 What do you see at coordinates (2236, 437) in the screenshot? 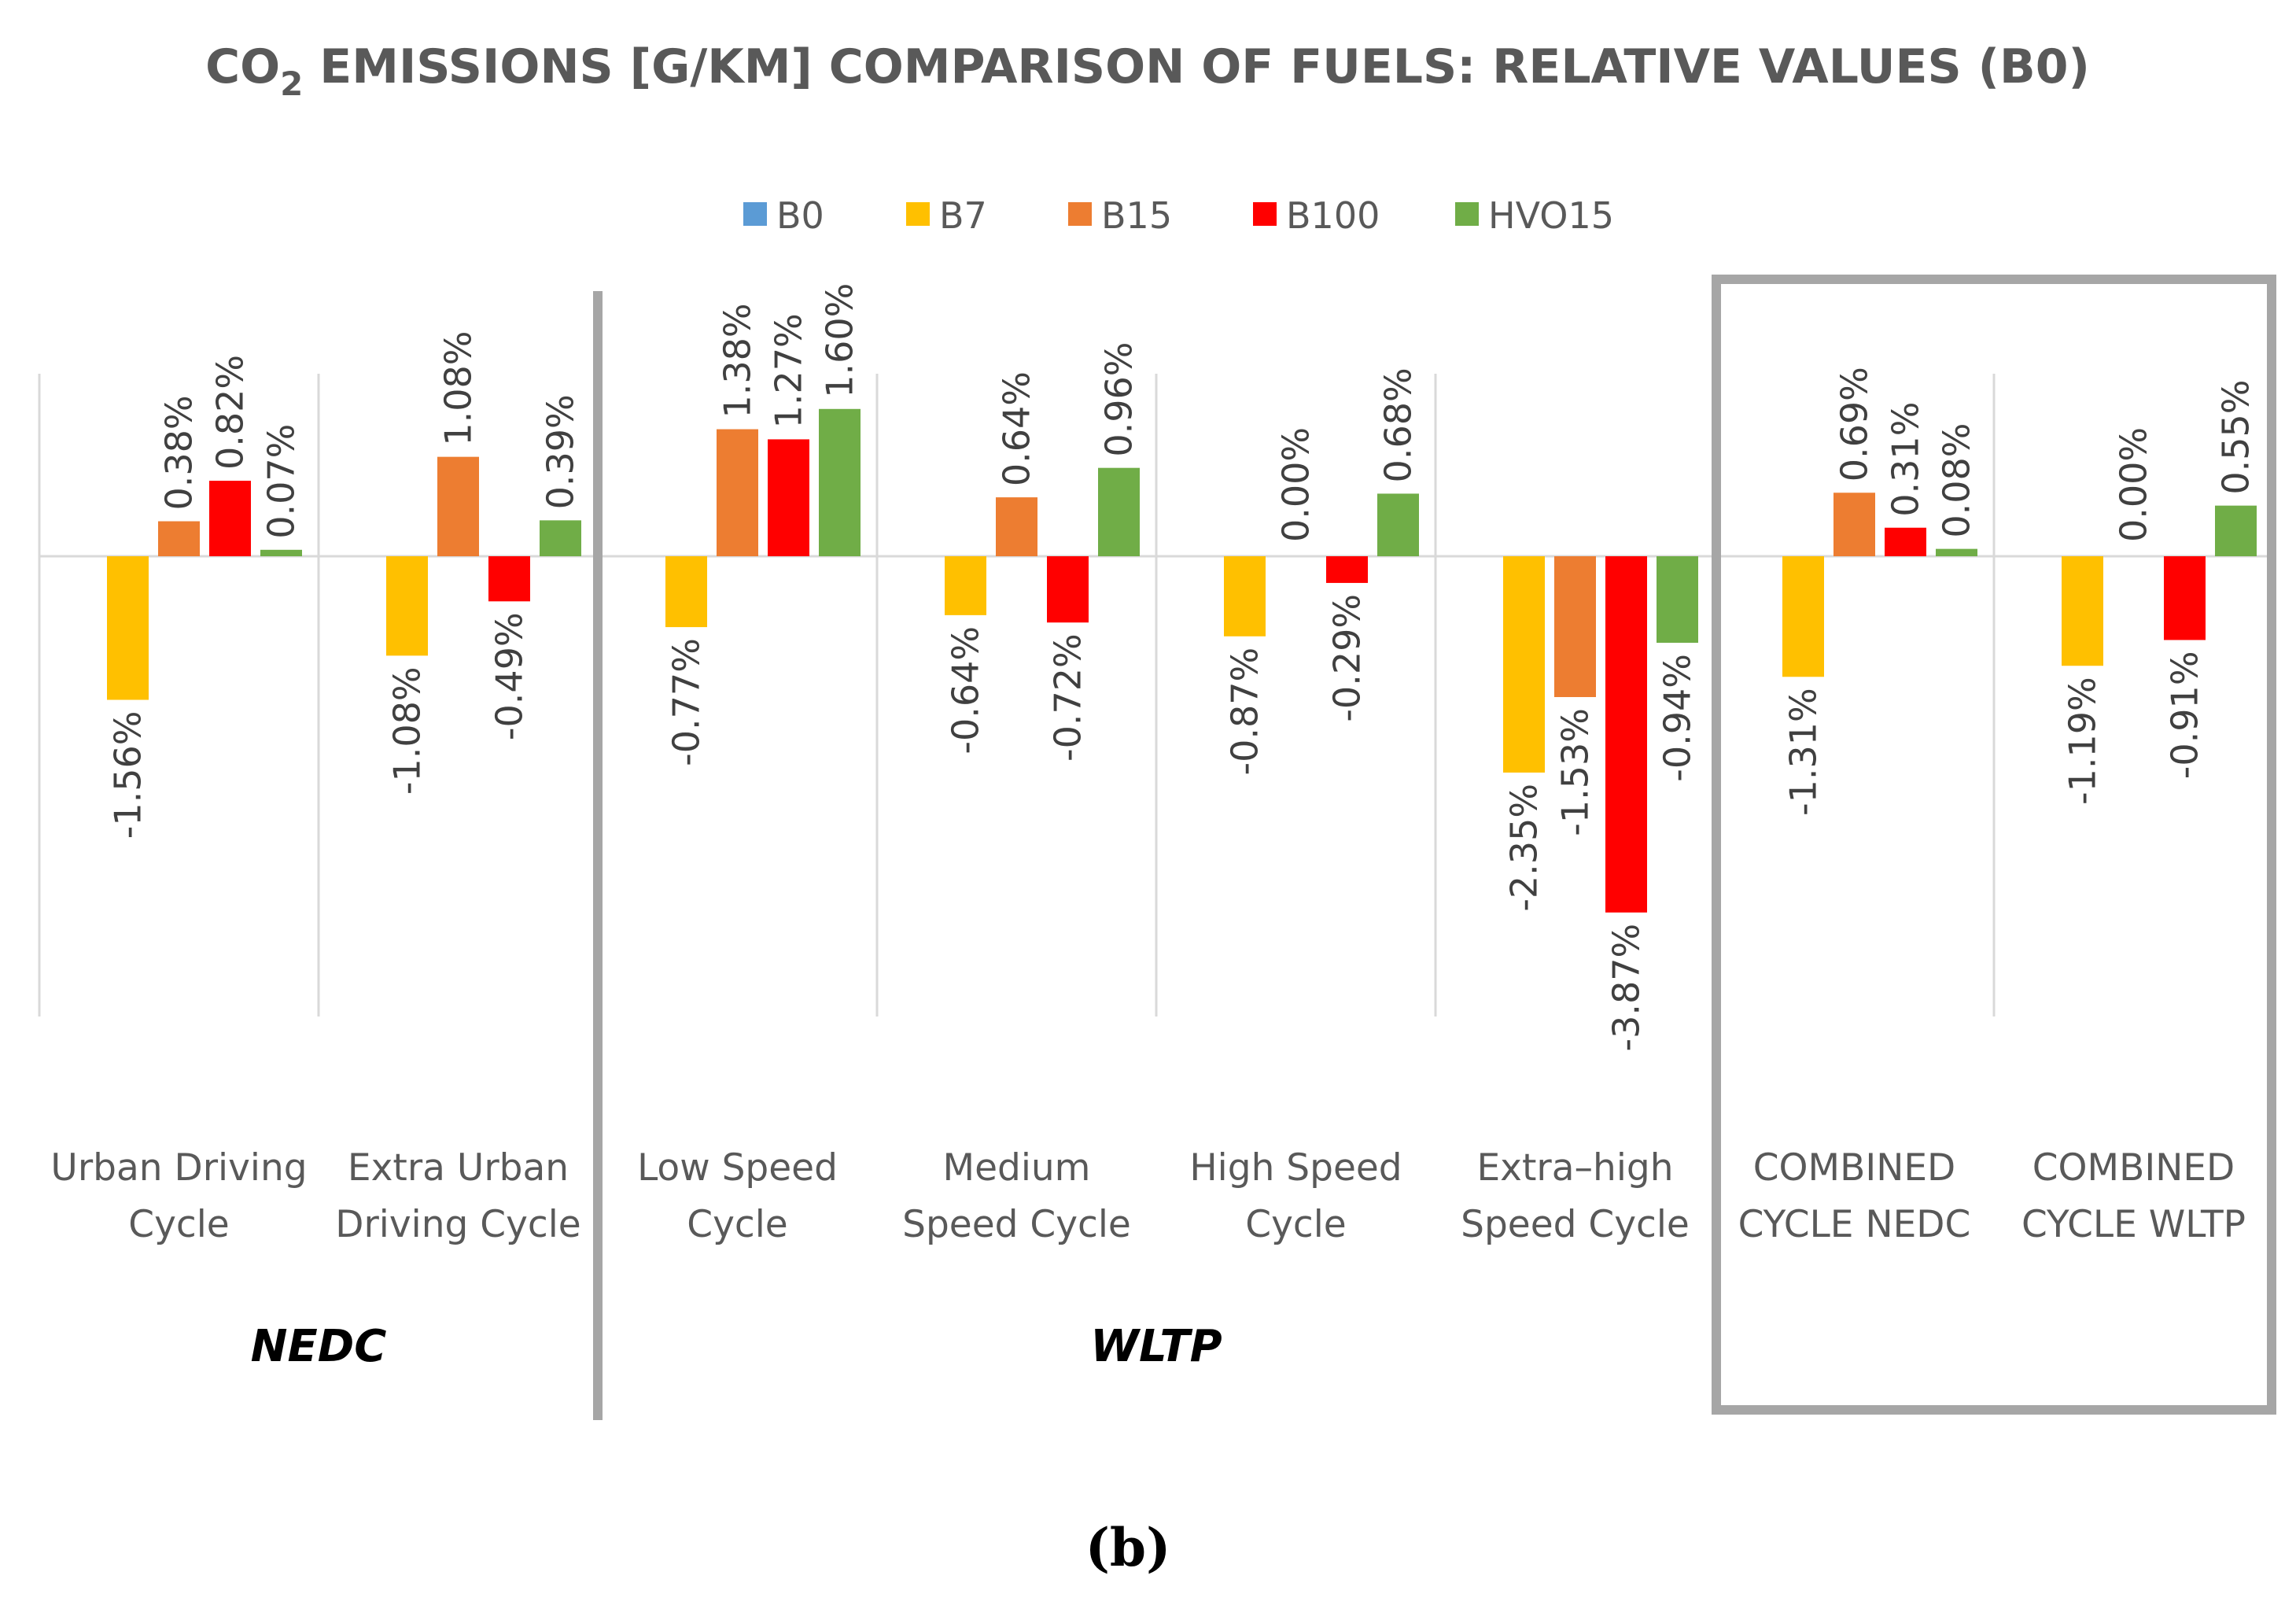
I see `value-label-hvo15-7: 0.55%` at bounding box center [2236, 437].